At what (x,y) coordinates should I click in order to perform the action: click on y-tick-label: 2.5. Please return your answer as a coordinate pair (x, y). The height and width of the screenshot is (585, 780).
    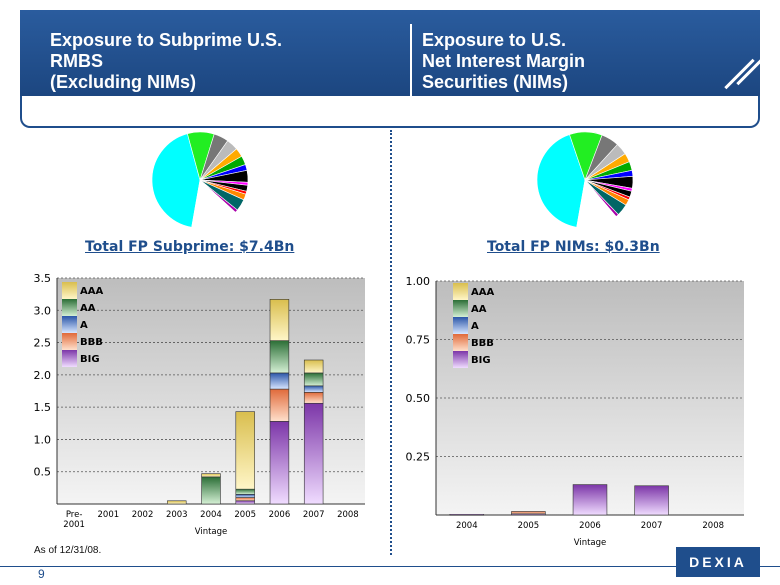
    Looking at the image, I should click on (43, 343).